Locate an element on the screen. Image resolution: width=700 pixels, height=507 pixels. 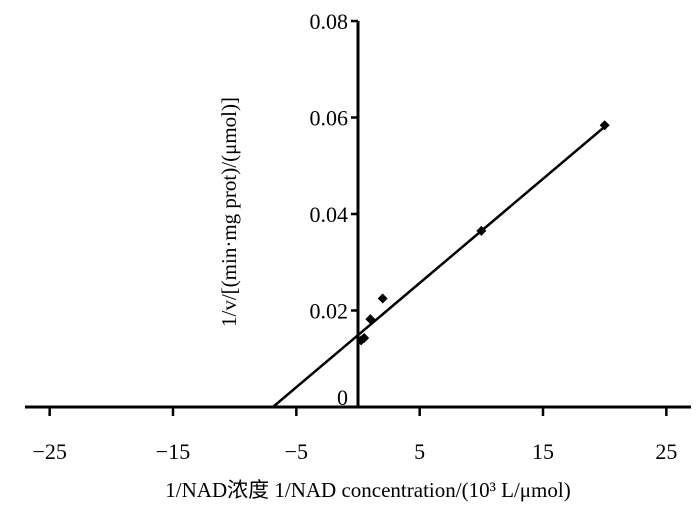
y-tick-label: 0.06 is located at coordinates (329, 118).